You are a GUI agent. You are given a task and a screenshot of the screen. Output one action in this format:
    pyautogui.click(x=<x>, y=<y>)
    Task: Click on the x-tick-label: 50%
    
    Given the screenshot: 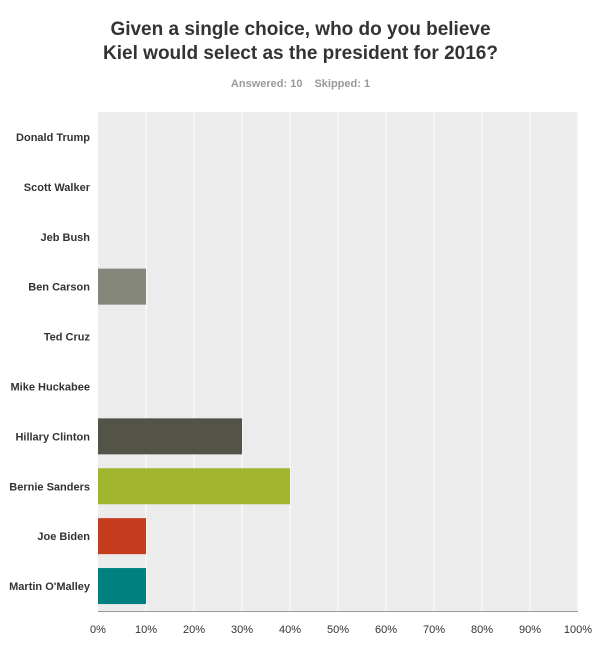 What is the action you would take?
    pyautogui.click(x=338, y=630)
    